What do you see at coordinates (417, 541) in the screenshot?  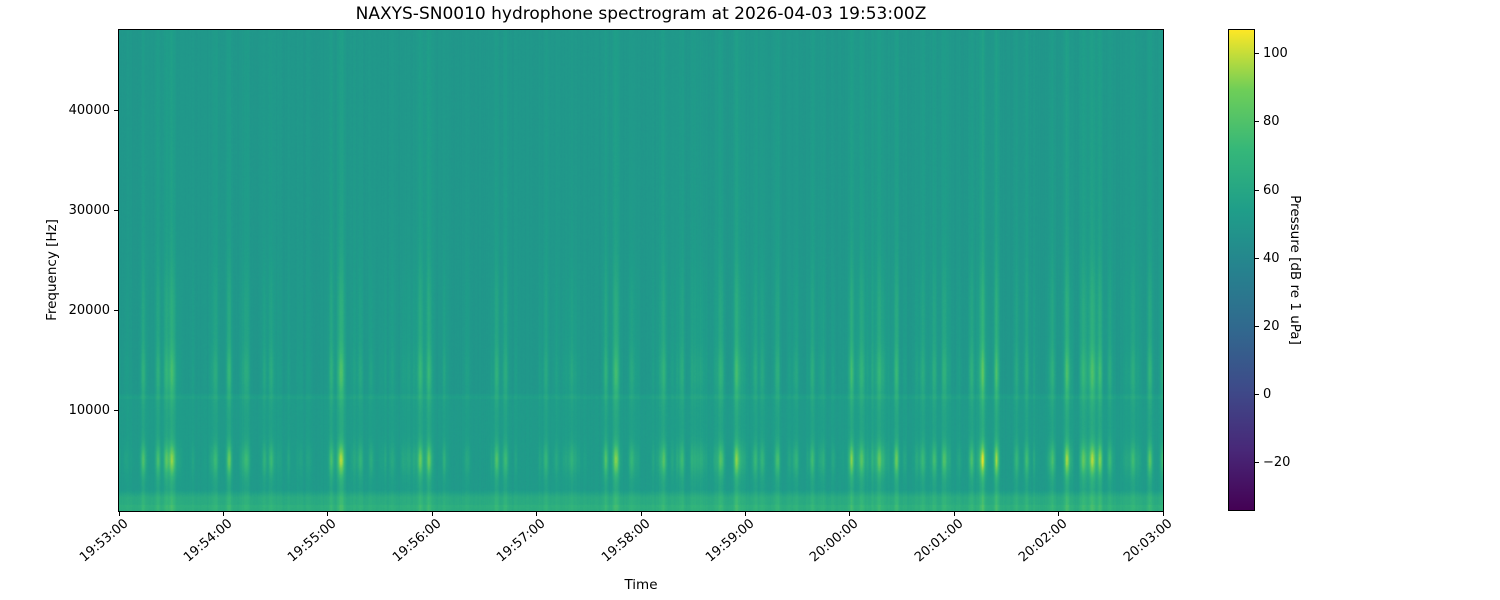 I see `x-tick-label: 19:56:00` at bounding box center [417, 541].